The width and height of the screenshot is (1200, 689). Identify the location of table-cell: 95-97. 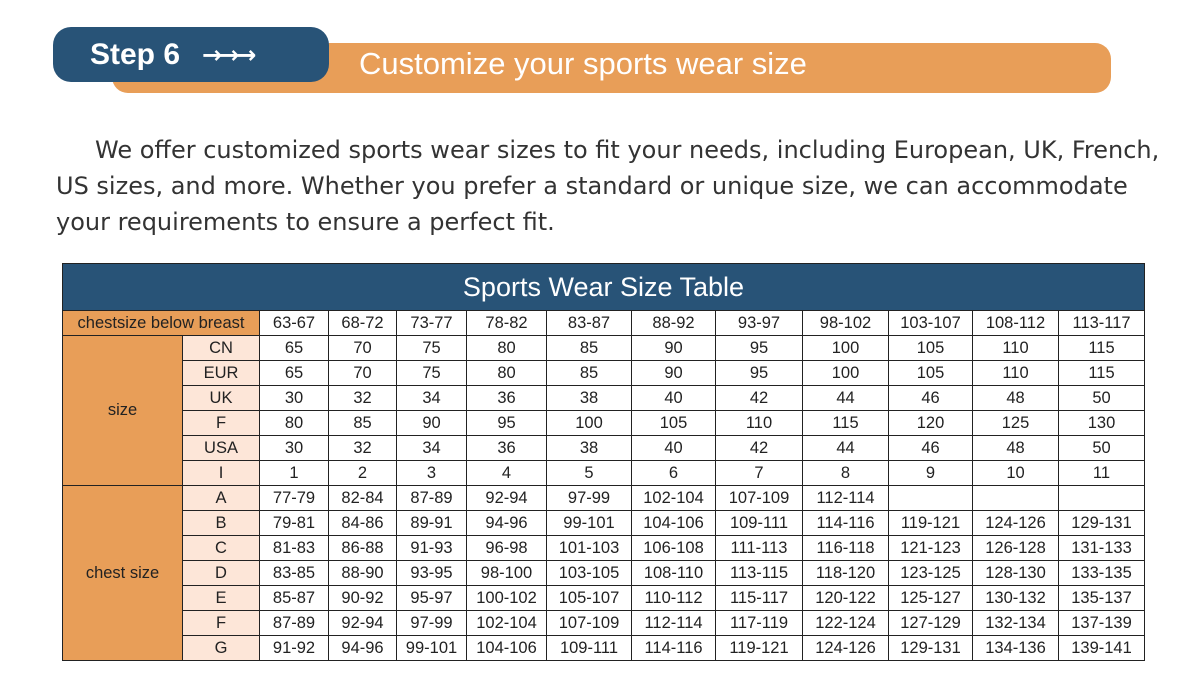
(431, 598).